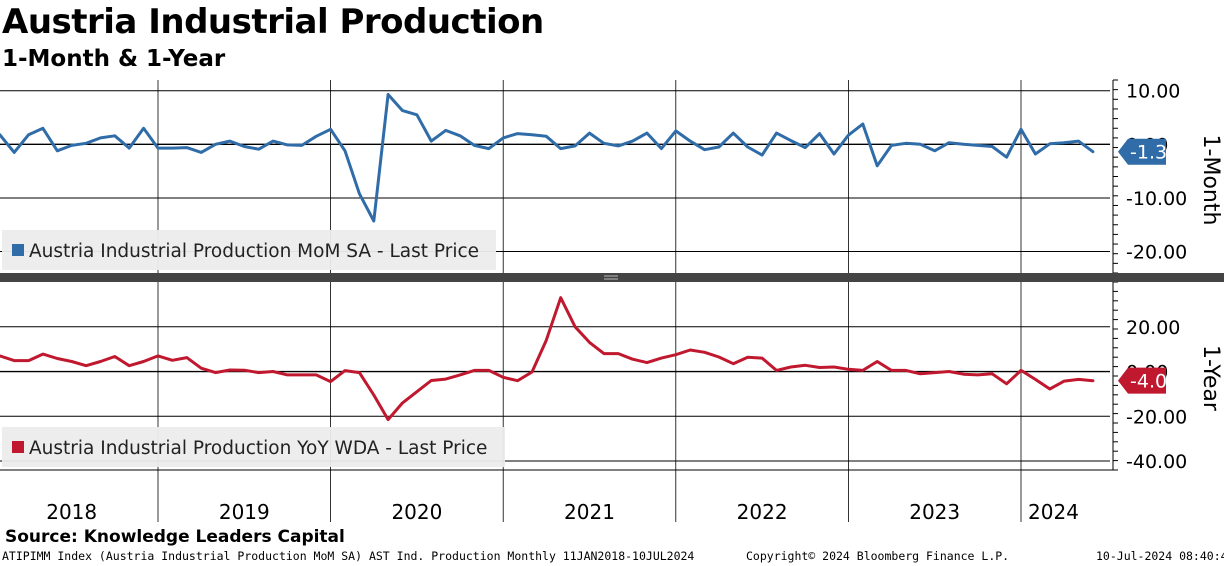  I want to click on panel-label-0: 1-Month, so click(1210, 180).